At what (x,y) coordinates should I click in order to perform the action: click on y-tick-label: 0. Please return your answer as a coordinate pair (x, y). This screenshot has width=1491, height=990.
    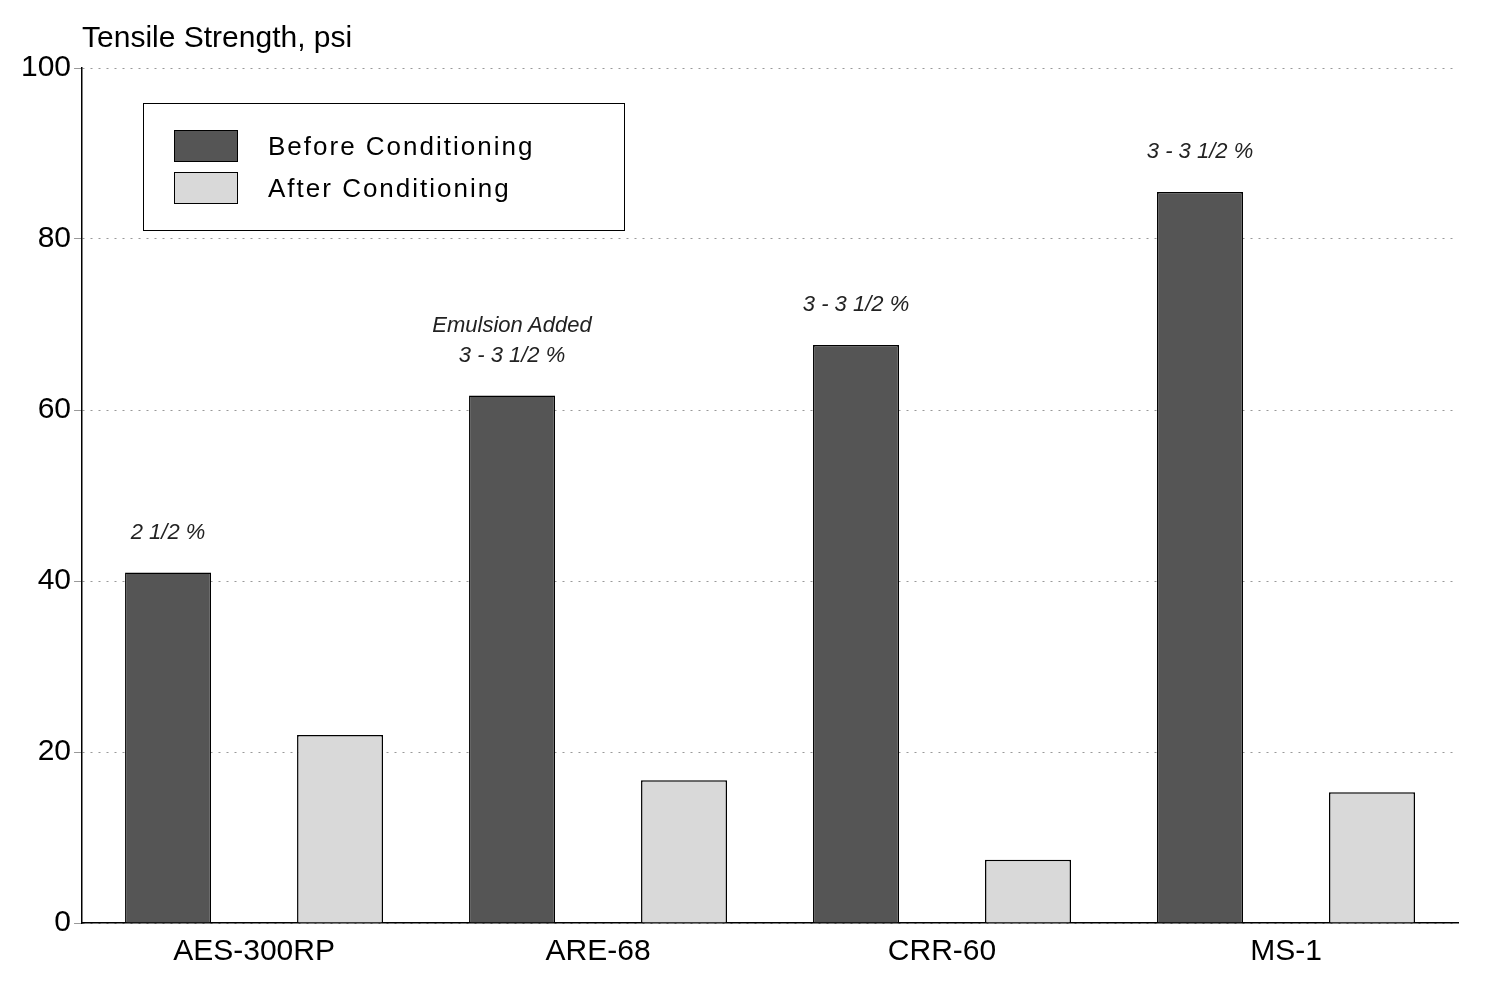
    Looking at the image, I should click on (63, 921).